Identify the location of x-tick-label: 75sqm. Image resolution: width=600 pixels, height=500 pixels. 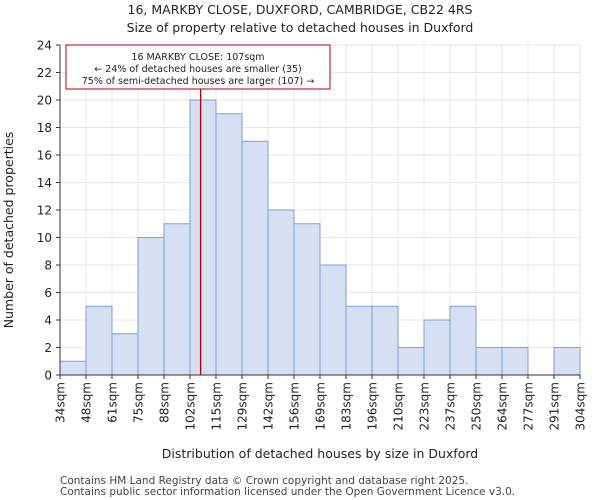
(139, 402).